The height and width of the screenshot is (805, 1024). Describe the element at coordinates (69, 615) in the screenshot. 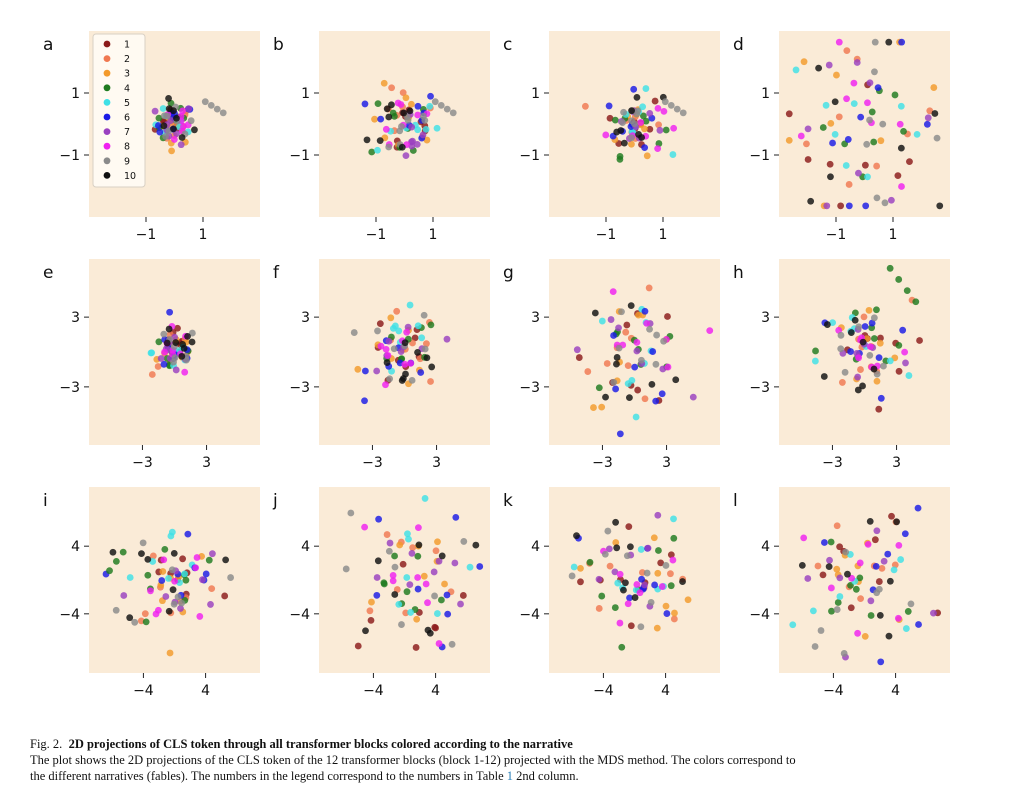

I see `y-tick-label: −4` at that location.